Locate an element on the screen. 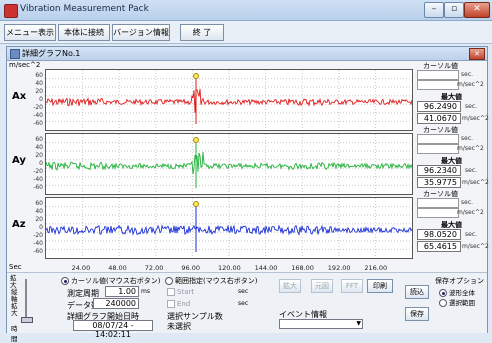 This screenshot has width=492, height=343. x-tick-label: 144.00 is located at coordinates (266, 268).